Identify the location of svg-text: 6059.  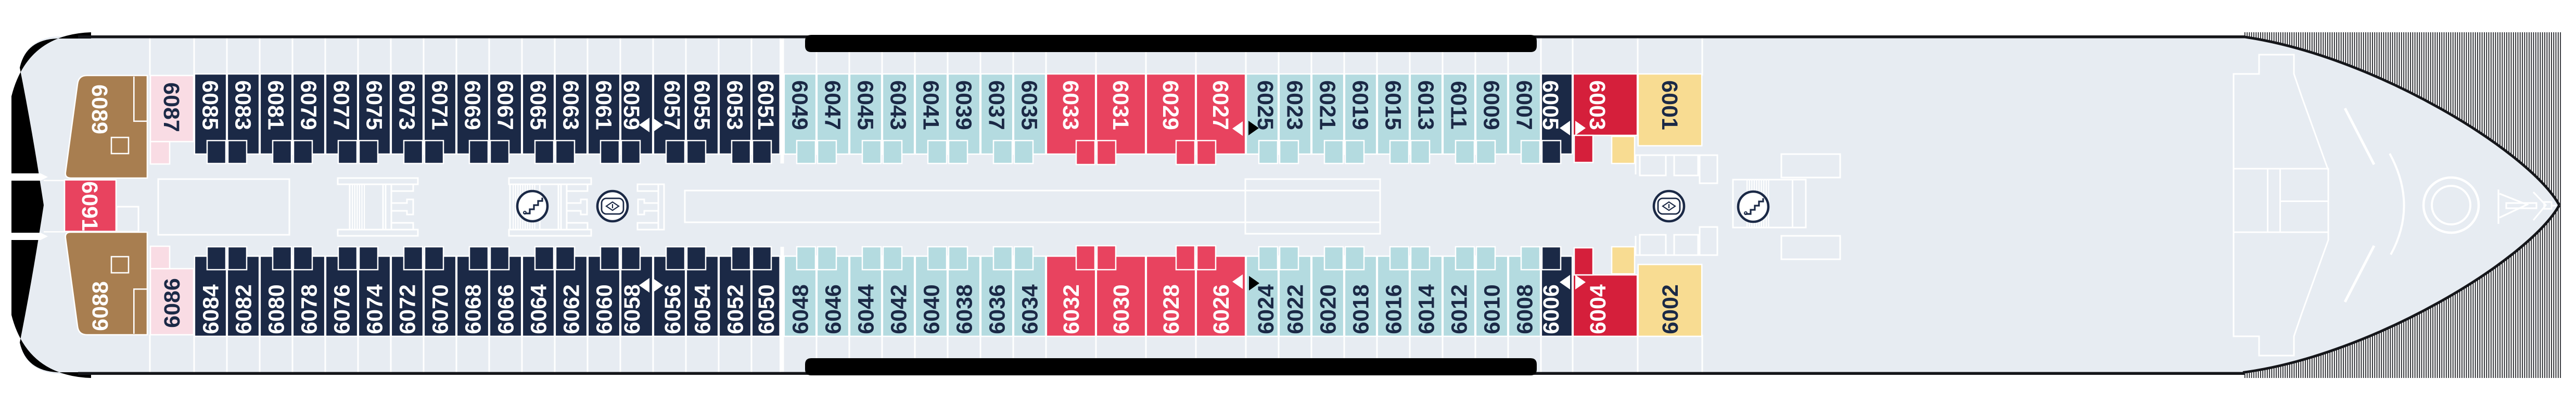
(631, 105).